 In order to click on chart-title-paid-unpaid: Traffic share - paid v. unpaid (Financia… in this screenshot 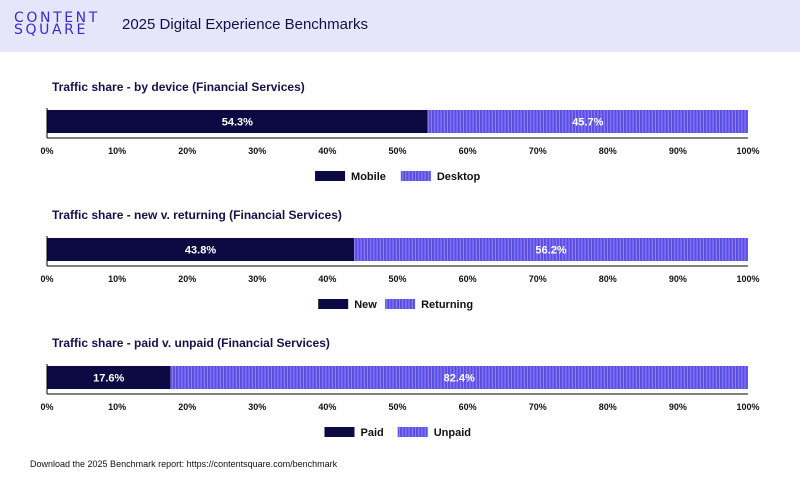, I will do `click(191, 343)`.